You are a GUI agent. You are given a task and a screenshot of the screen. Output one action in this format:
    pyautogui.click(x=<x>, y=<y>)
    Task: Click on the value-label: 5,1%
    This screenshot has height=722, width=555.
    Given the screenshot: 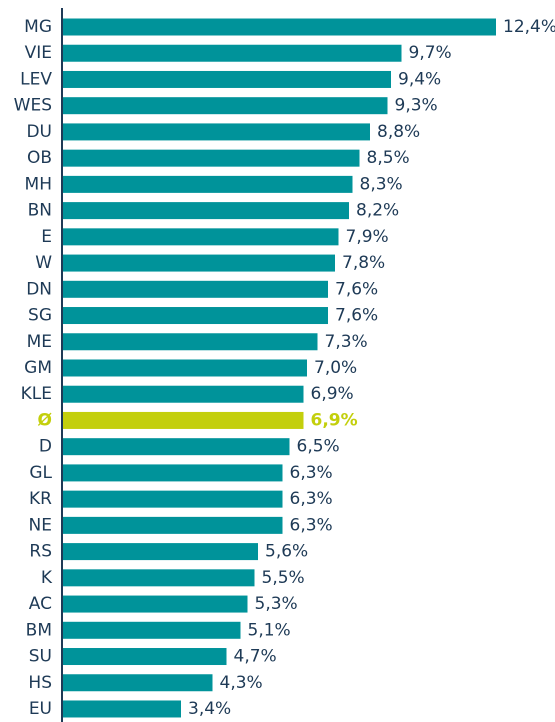 What is the action you would take?
    pyautogui.click(x=269, y=630)
    